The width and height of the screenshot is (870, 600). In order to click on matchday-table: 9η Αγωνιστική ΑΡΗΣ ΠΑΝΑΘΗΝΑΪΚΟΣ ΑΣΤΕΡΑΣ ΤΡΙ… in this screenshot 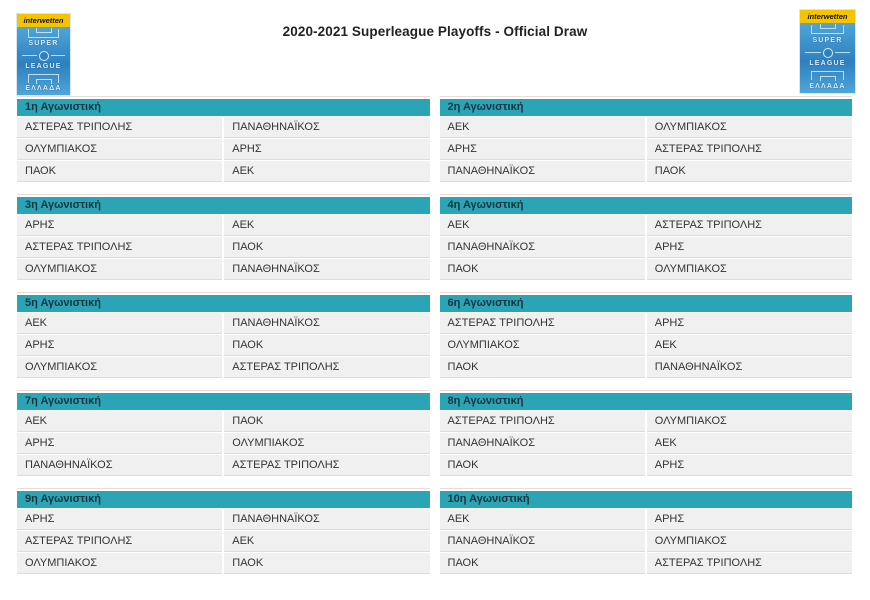, I will do `click(223, 531)`.